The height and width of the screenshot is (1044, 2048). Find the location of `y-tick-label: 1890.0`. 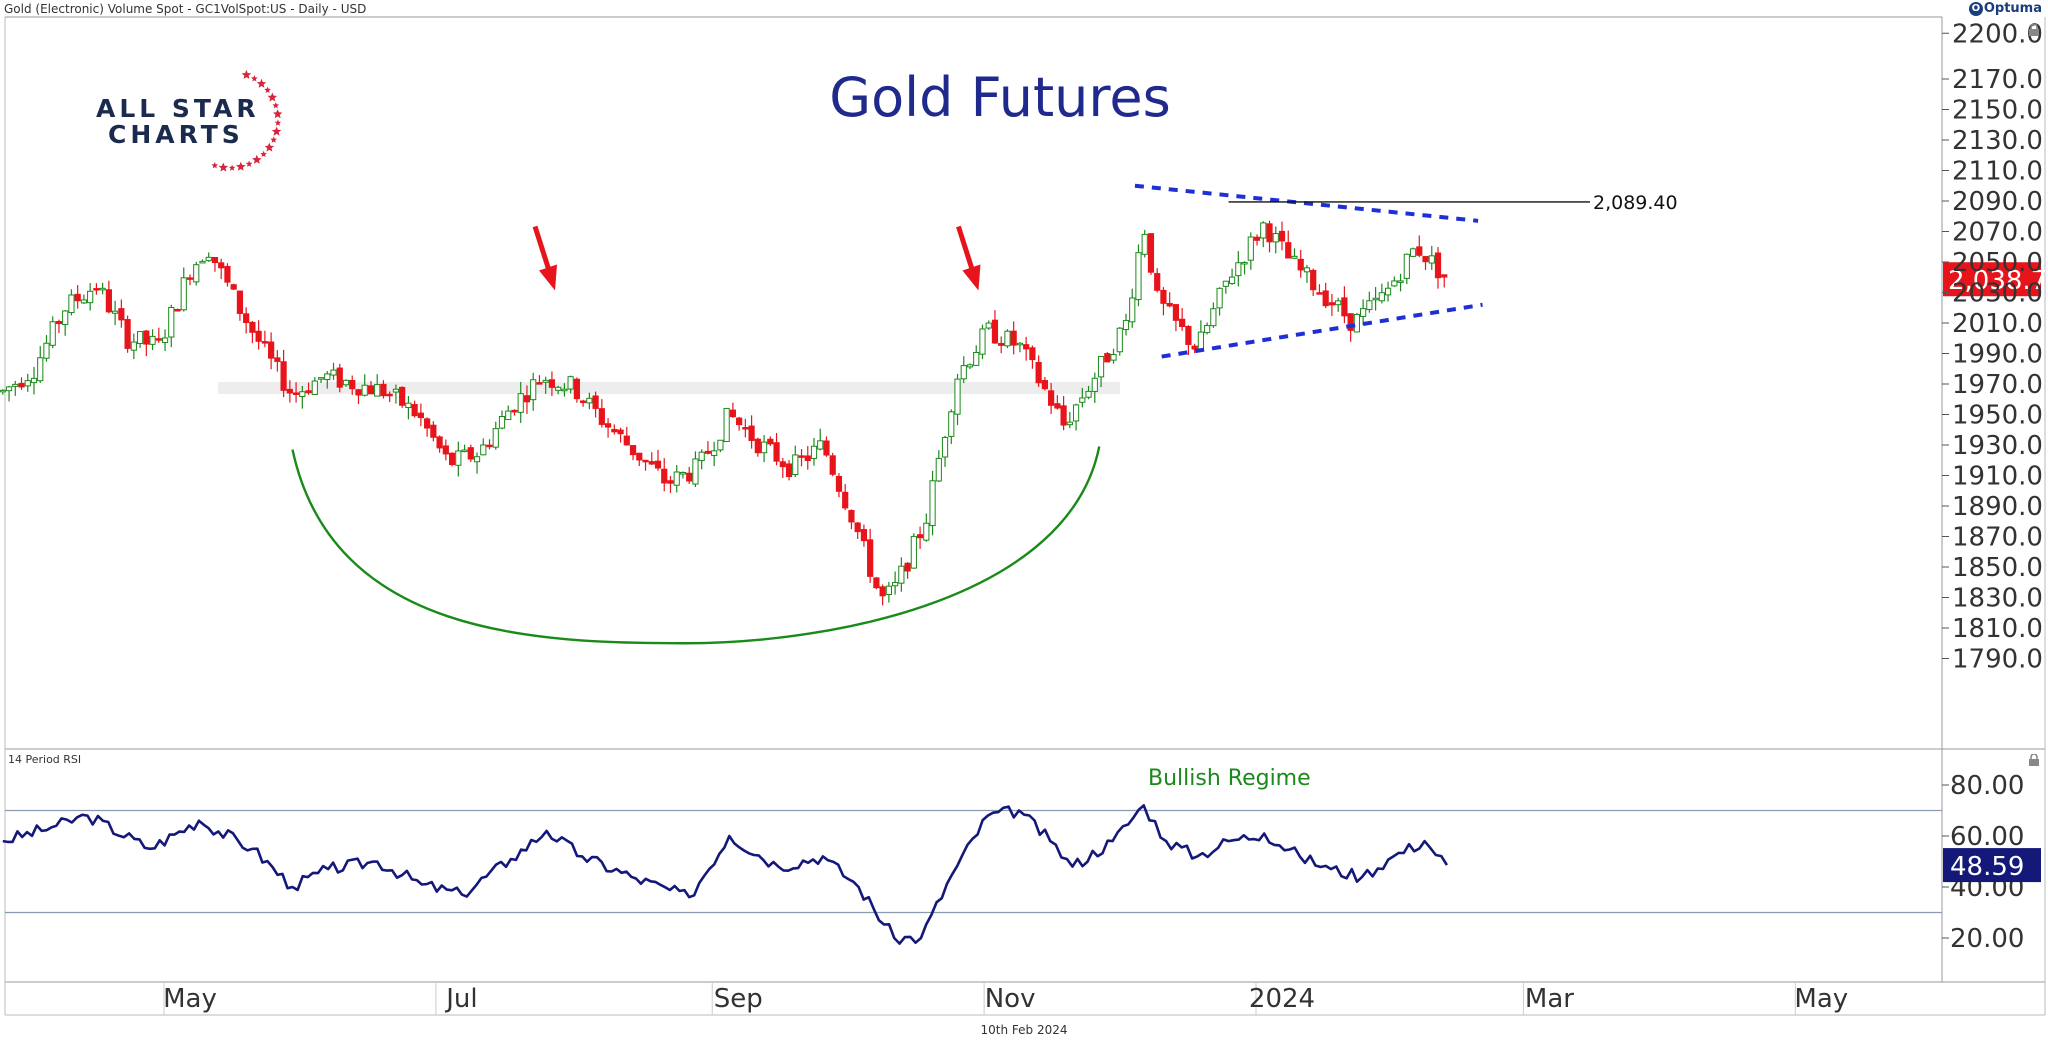

y-tick-label: 1890.0 is located at coordinates (1997, 507).